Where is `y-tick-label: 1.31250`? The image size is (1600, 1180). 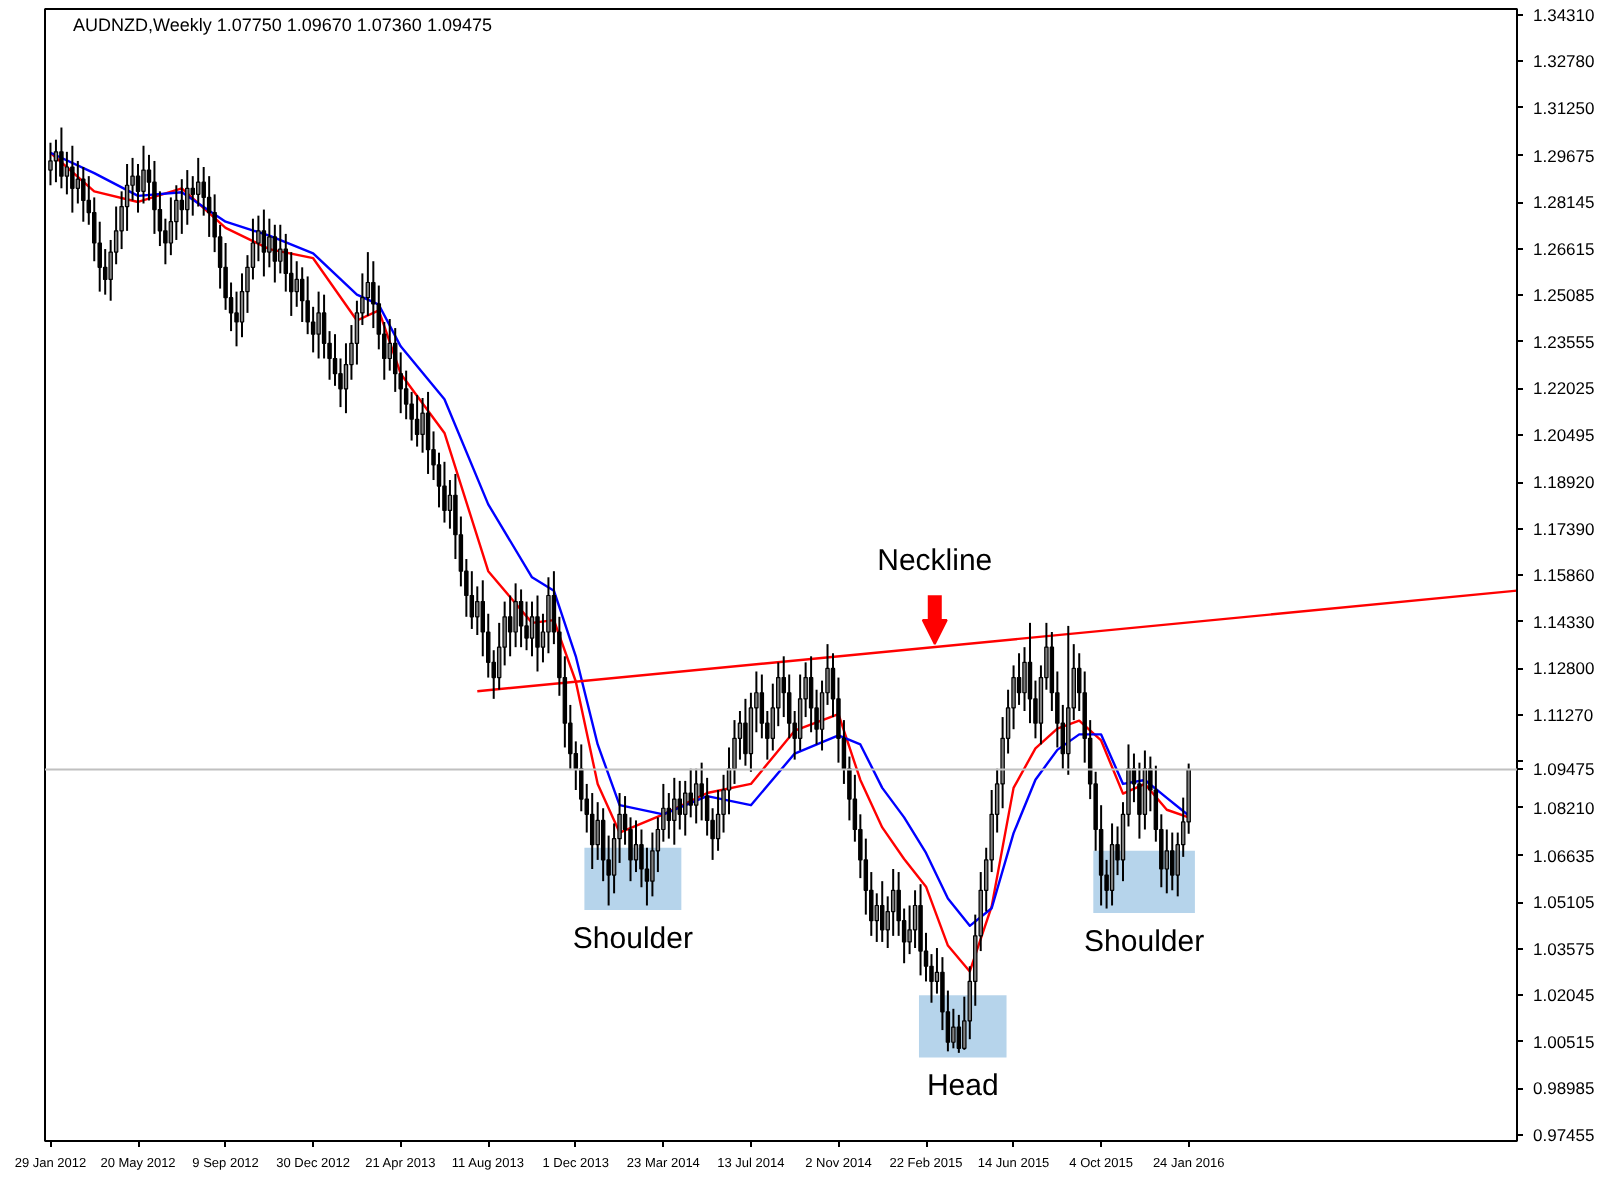 y-tick-label: 1.31250 is located at coordinates (1564, 107).